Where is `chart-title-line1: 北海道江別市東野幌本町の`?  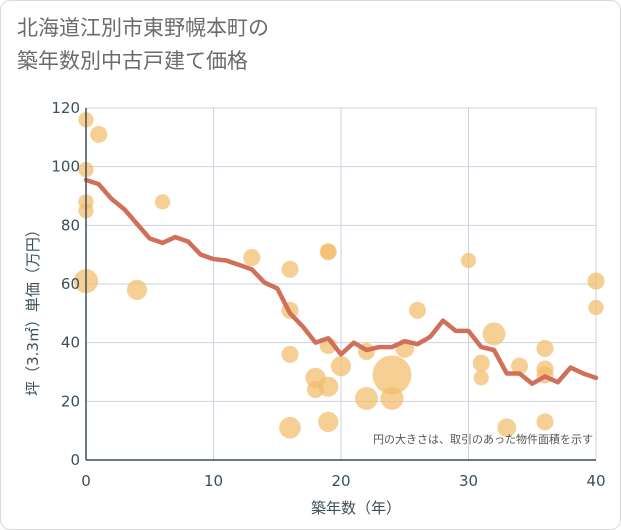
chart-title-line1: 北海道江別市東野幌本町の is located at coordinates (143, 28).